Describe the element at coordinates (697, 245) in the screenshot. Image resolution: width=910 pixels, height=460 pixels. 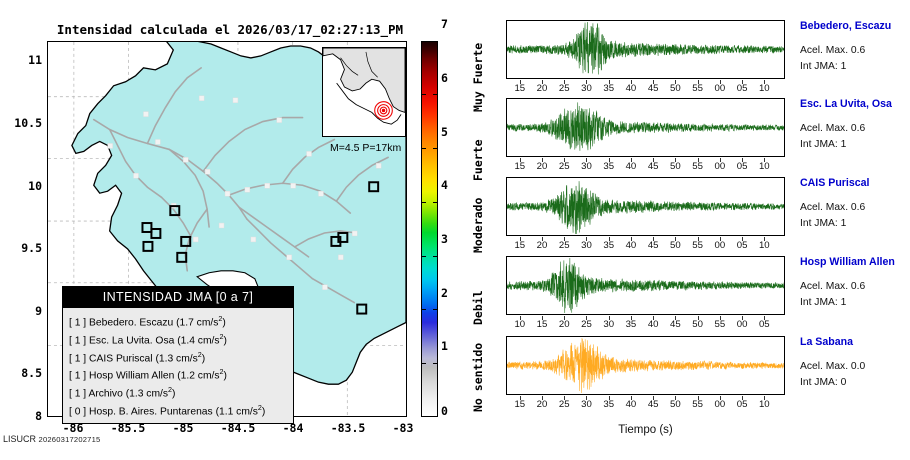
I see `waveform-tick-label: 55` at that location.